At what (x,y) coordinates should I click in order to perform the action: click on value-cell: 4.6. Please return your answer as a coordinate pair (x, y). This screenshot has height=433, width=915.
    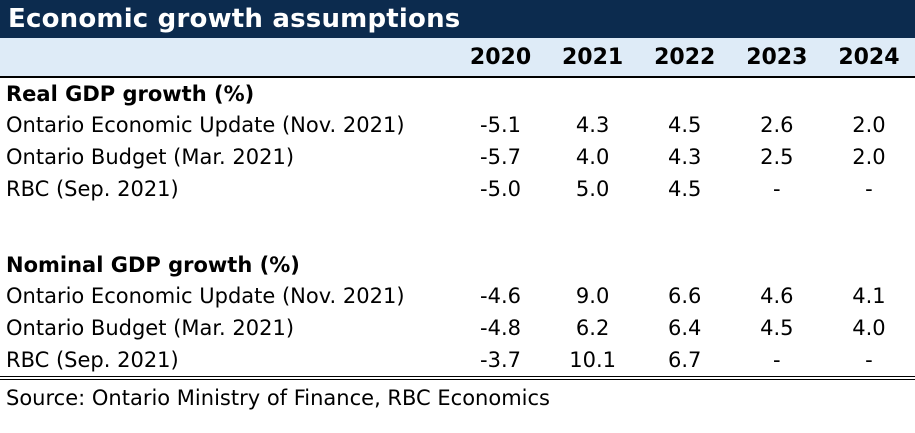
    Looking at the image, I should click on (777, 296).